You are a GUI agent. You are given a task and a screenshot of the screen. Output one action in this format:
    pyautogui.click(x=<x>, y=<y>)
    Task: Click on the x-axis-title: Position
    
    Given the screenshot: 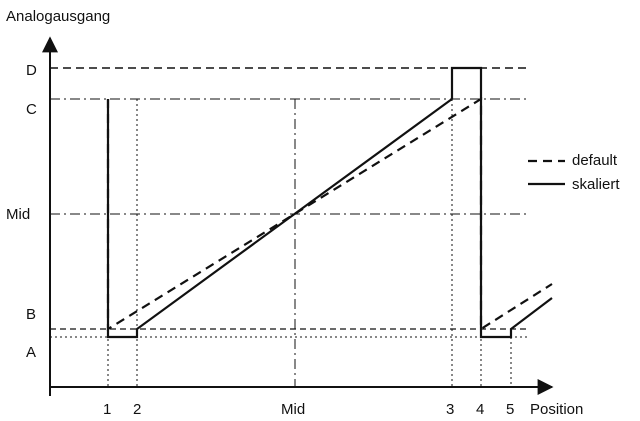 What is the action you would take?
    pyautogui.click(x=556, y=409)
    